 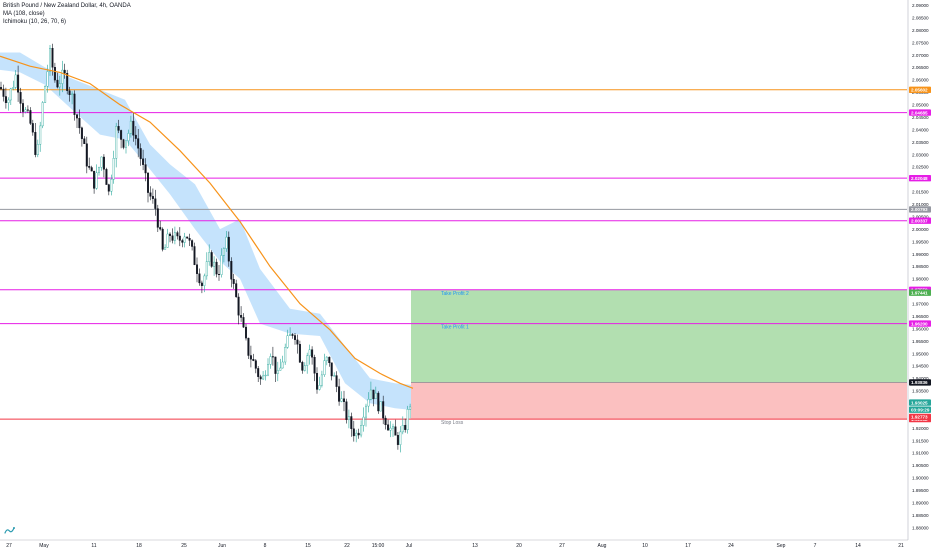 I want to click on y-tick-label: 1.99000, so click(x=920, y=254).